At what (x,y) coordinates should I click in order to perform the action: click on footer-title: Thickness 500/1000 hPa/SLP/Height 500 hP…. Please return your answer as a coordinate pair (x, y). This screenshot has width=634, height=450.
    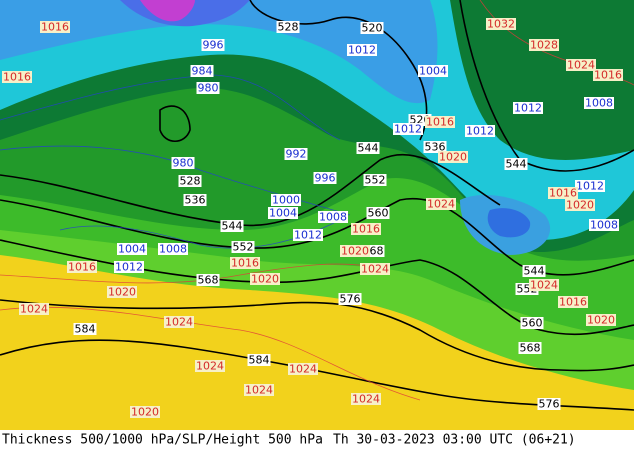
    Looking at the image, I should click on (162, 440).